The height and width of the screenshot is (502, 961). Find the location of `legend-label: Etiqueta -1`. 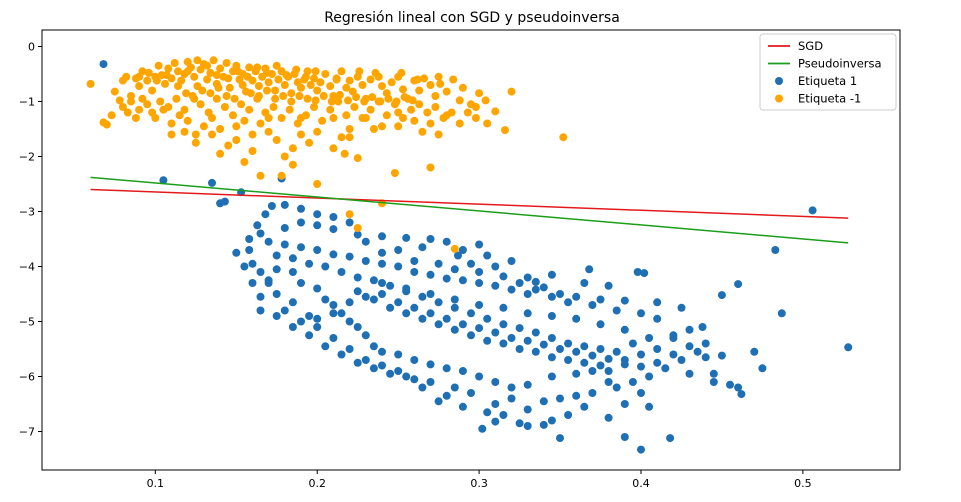

legend-label: Etiqueta -1 is located at coordinates (829, 99).